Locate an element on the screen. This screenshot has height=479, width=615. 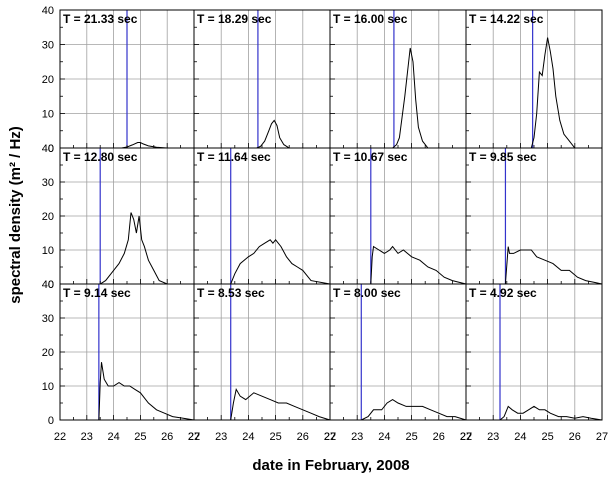
panel-7: T = 10.67 sec is located at coordinates (398, 216).